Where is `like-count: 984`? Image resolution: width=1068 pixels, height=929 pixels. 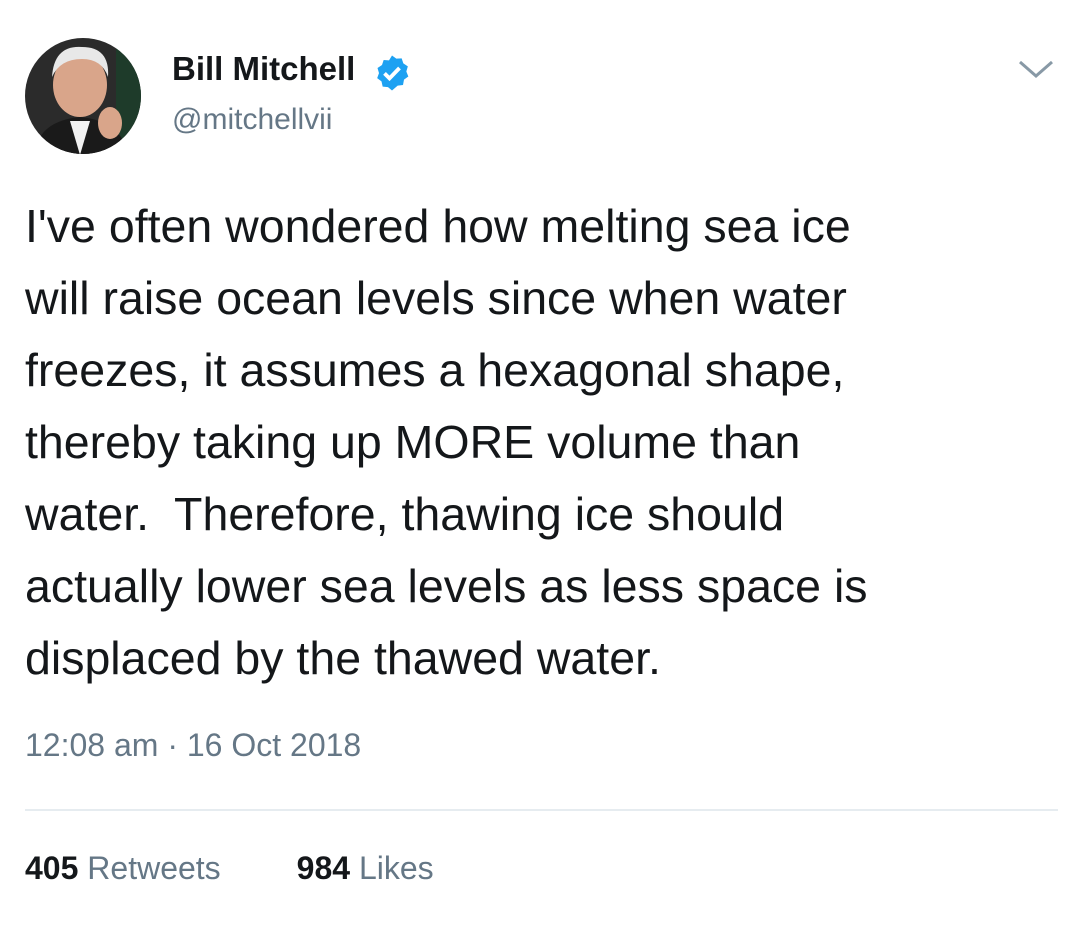
like-count: 984 is located at coordinates (323, 868).